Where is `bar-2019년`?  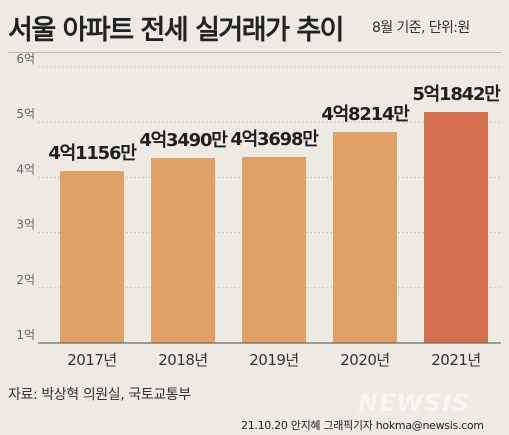 bar-2019년 is located at coordinates (274, 249).